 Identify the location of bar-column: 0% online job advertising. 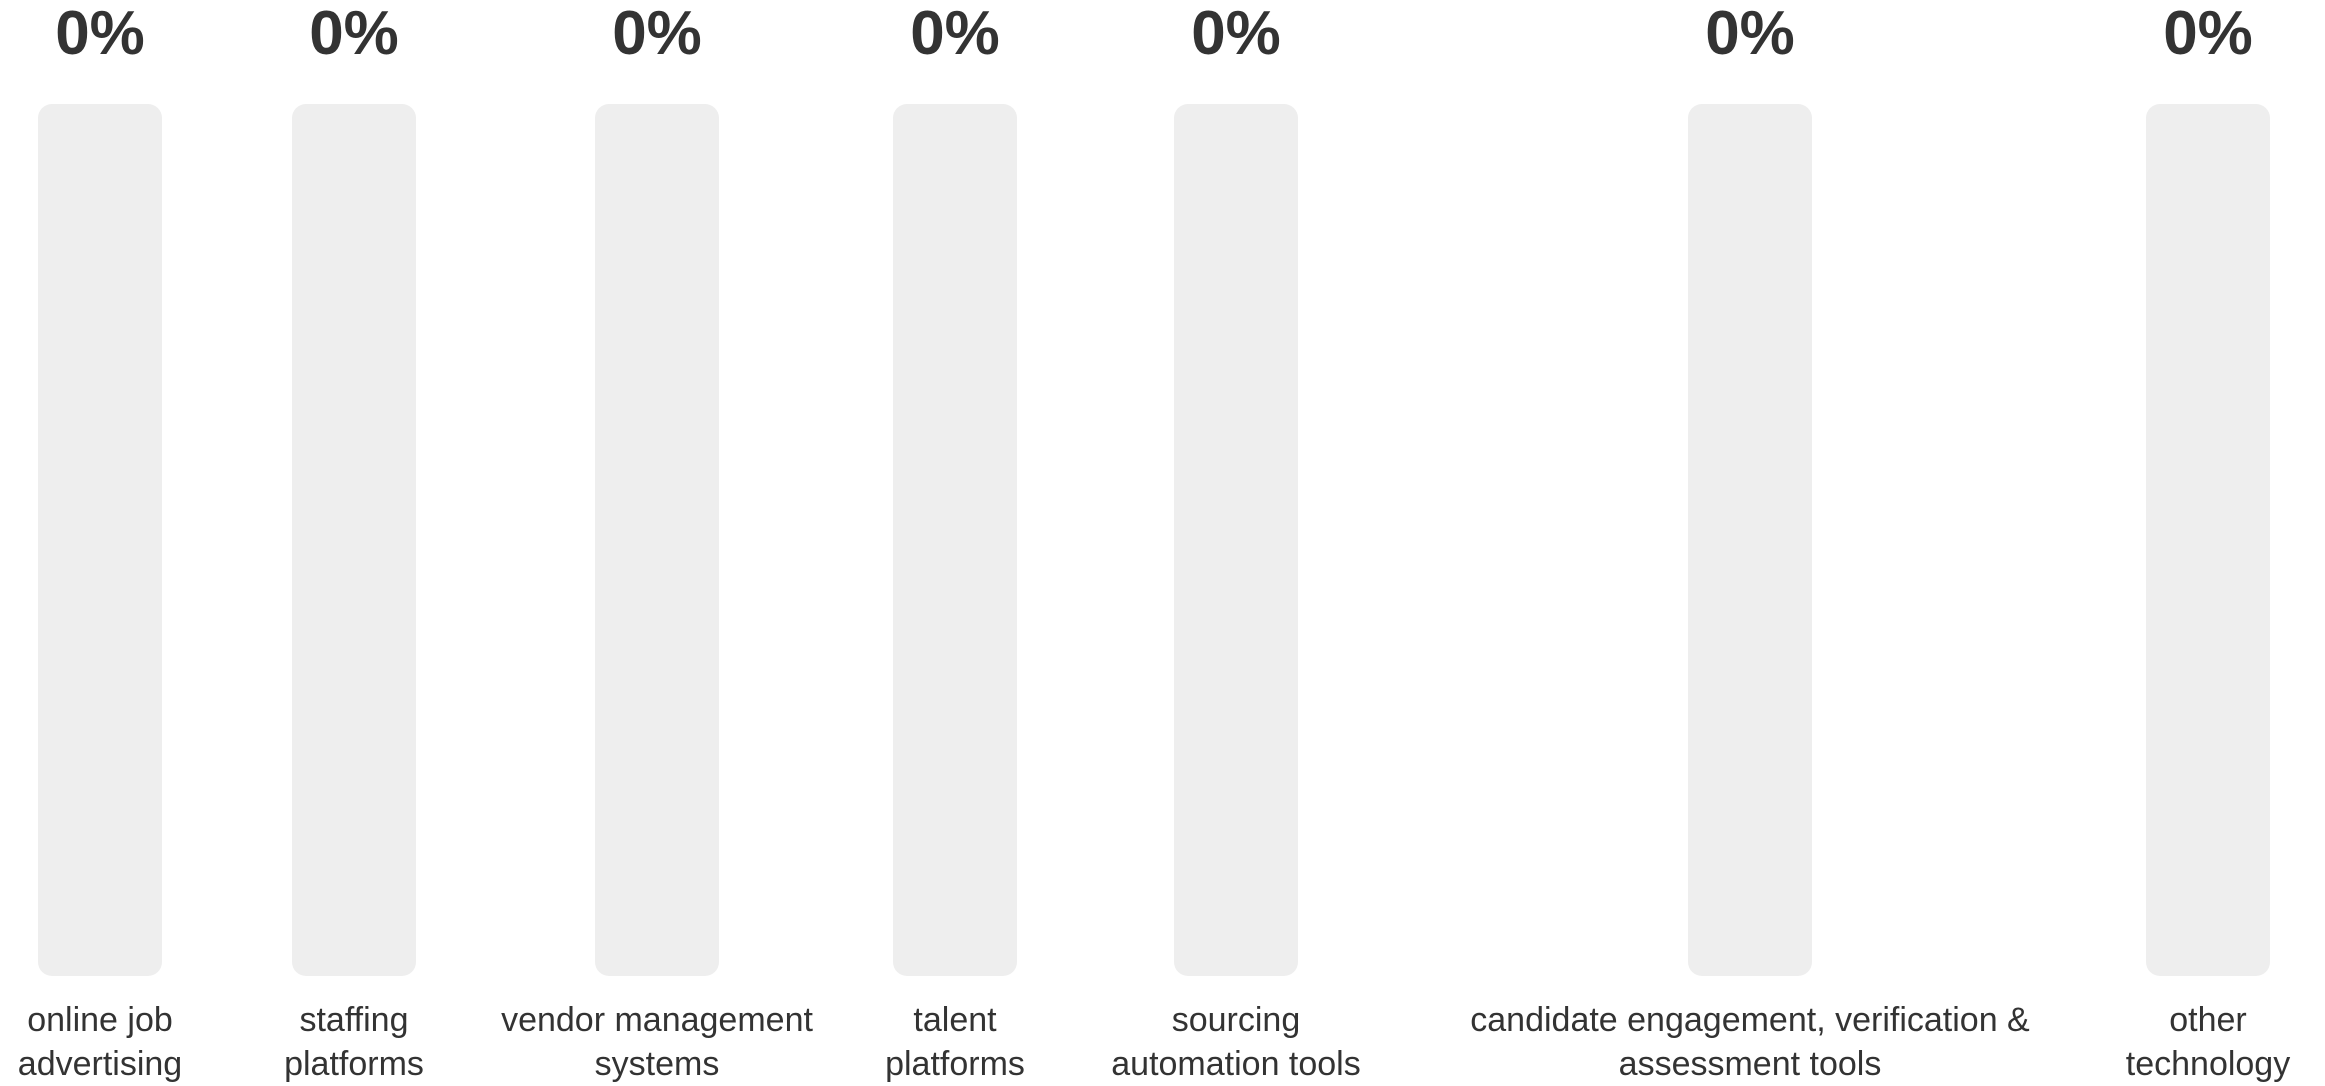
(102, 543).